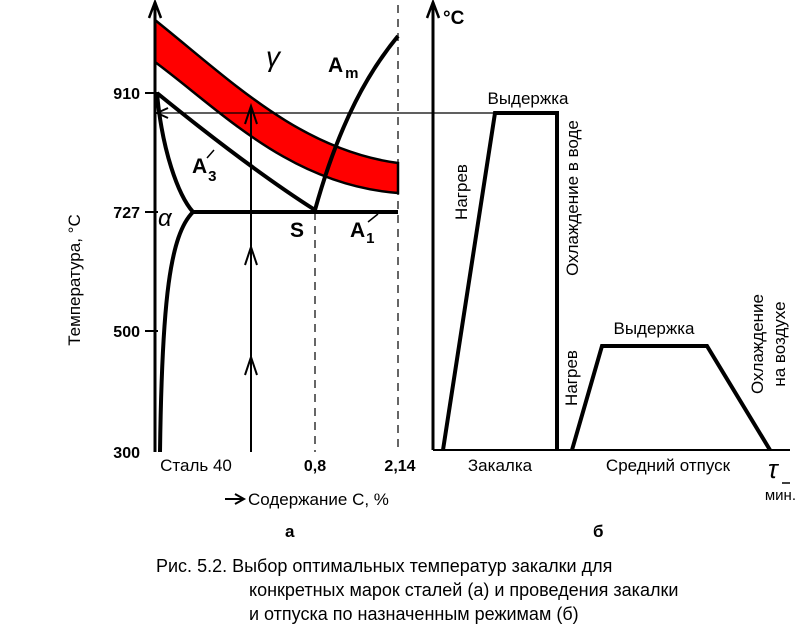  I want to click on label-stage-temper: Средний отпуск, so click(668, 465).